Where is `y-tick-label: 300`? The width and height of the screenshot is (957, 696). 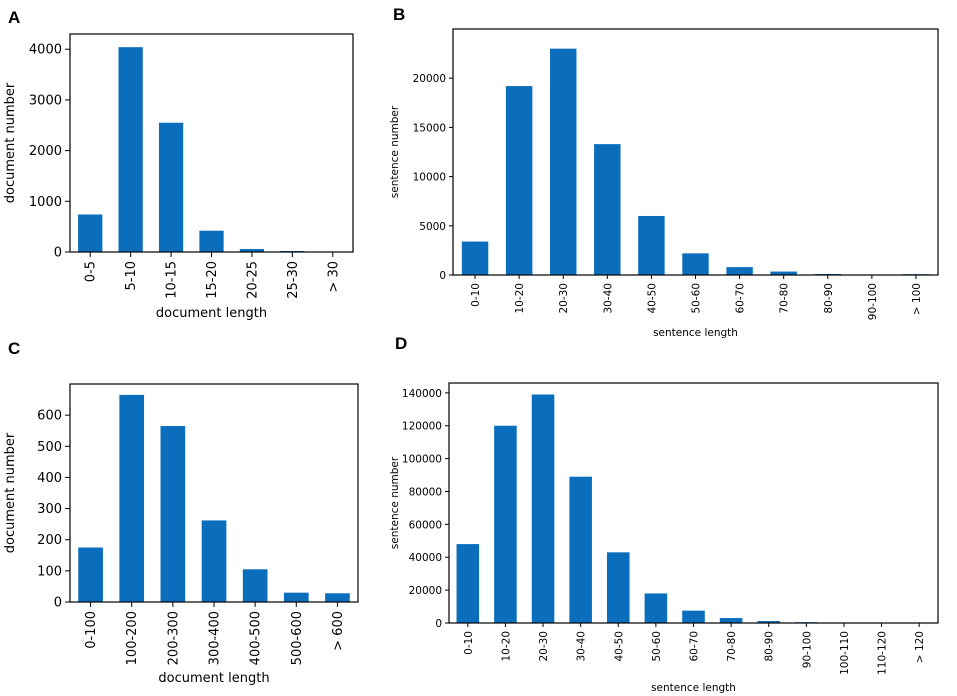 y-tick-label: 300 is located at coordinates (49, 509).